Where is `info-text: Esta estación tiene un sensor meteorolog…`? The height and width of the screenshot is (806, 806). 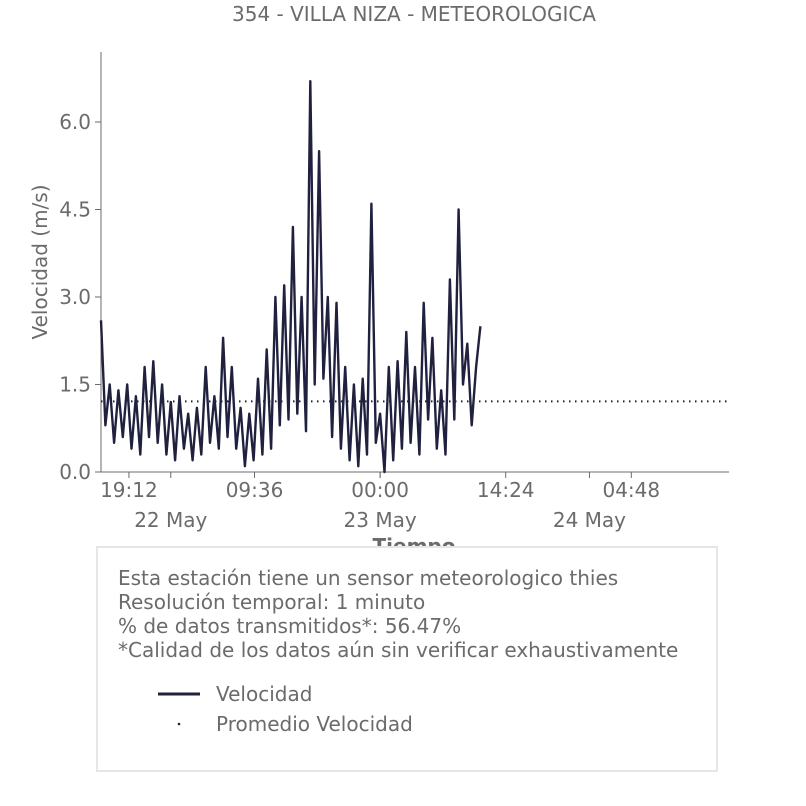
info-text: Esta estación tiene un sensor meteorolog… is located at coordinates (398, 614).